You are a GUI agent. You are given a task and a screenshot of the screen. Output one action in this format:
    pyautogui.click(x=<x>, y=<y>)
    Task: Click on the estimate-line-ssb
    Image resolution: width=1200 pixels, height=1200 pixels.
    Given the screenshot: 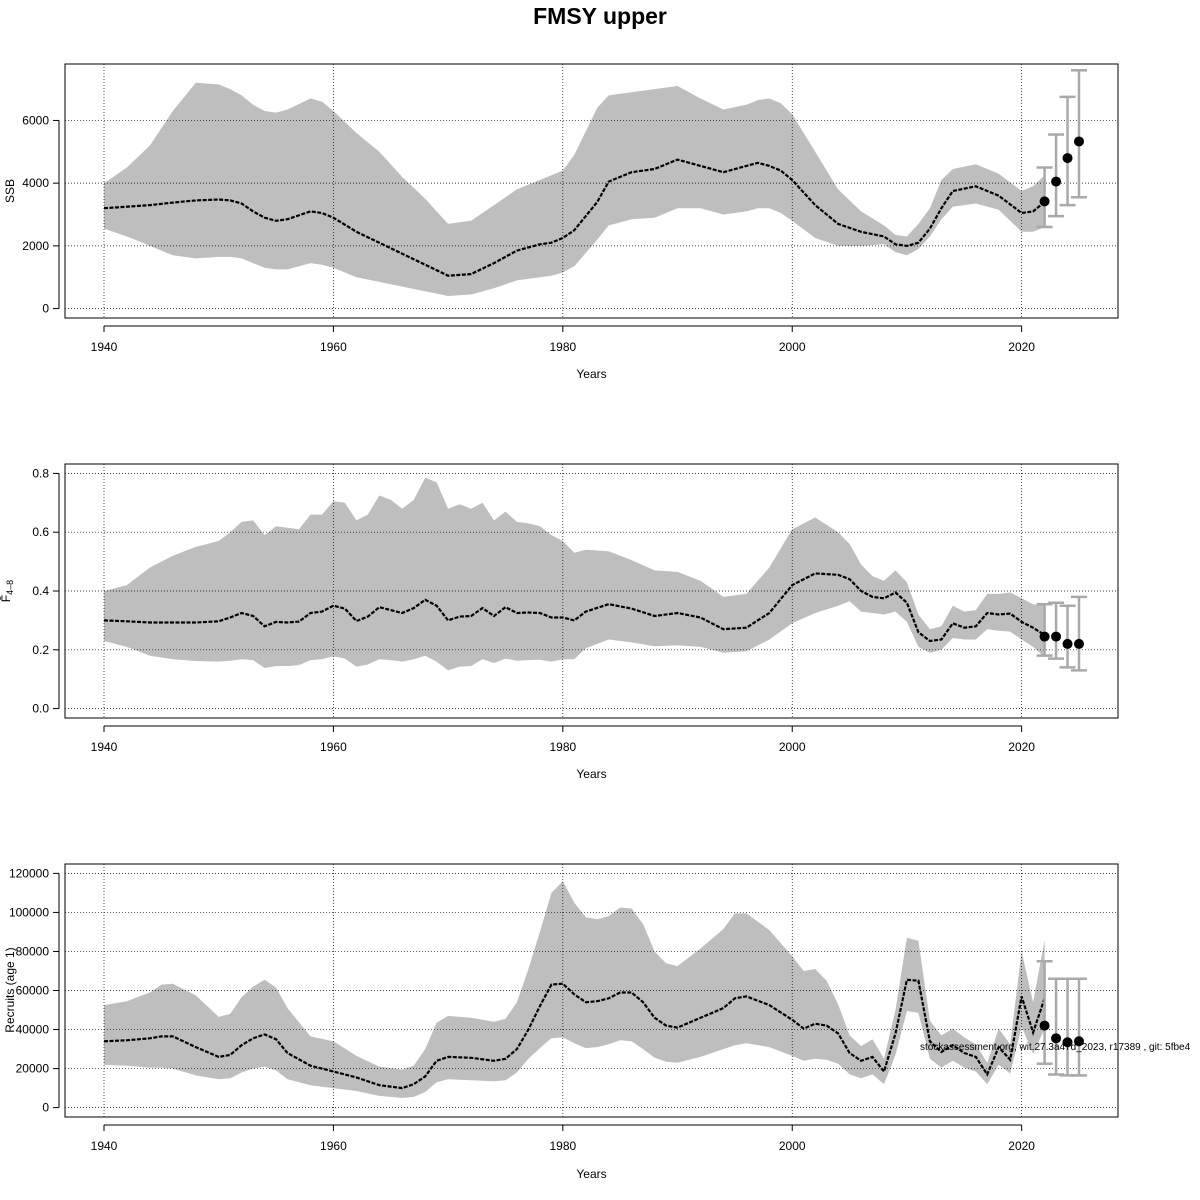 What is the action you would take?
    pyautogui.click(x=574, y=217)
    